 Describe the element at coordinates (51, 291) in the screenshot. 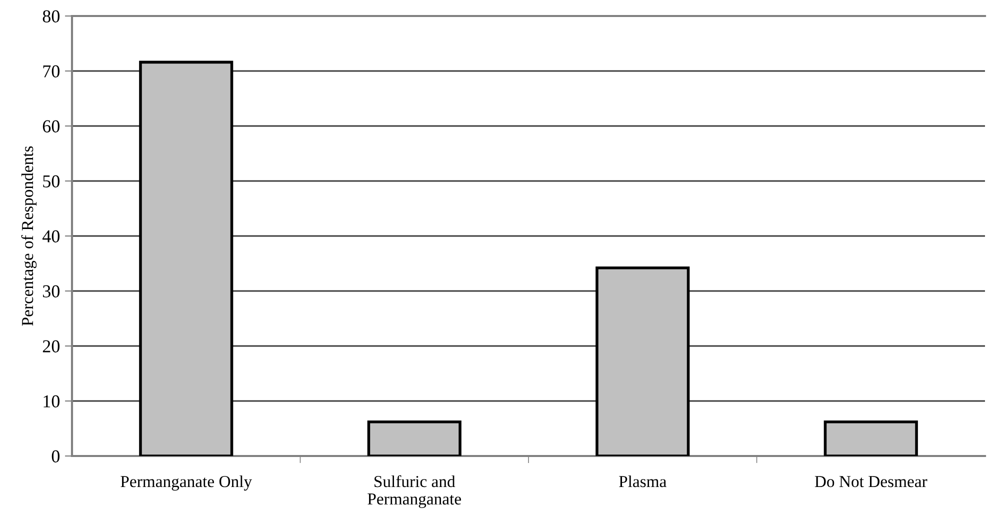

I see `y-tick-label: 30` at that location.